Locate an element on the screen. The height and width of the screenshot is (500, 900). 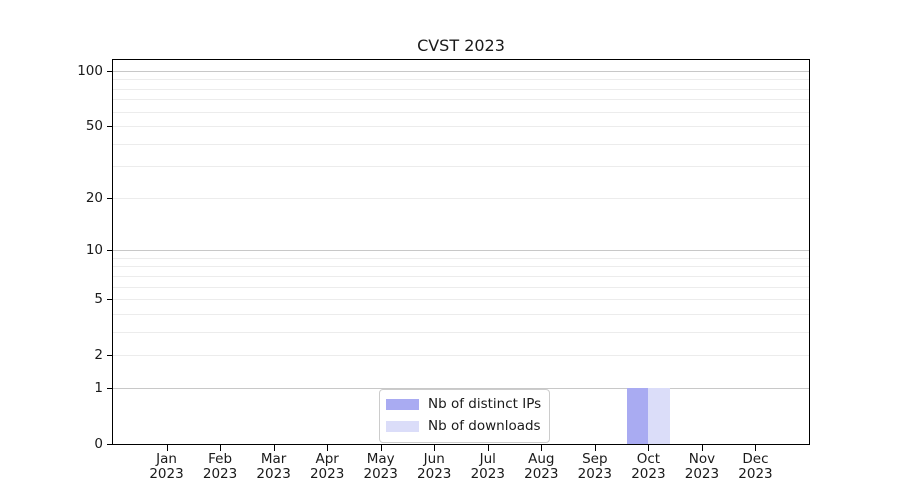
legend-label-distinct-ips: Nb of distinct IPs is located at coordinates (485, 404).